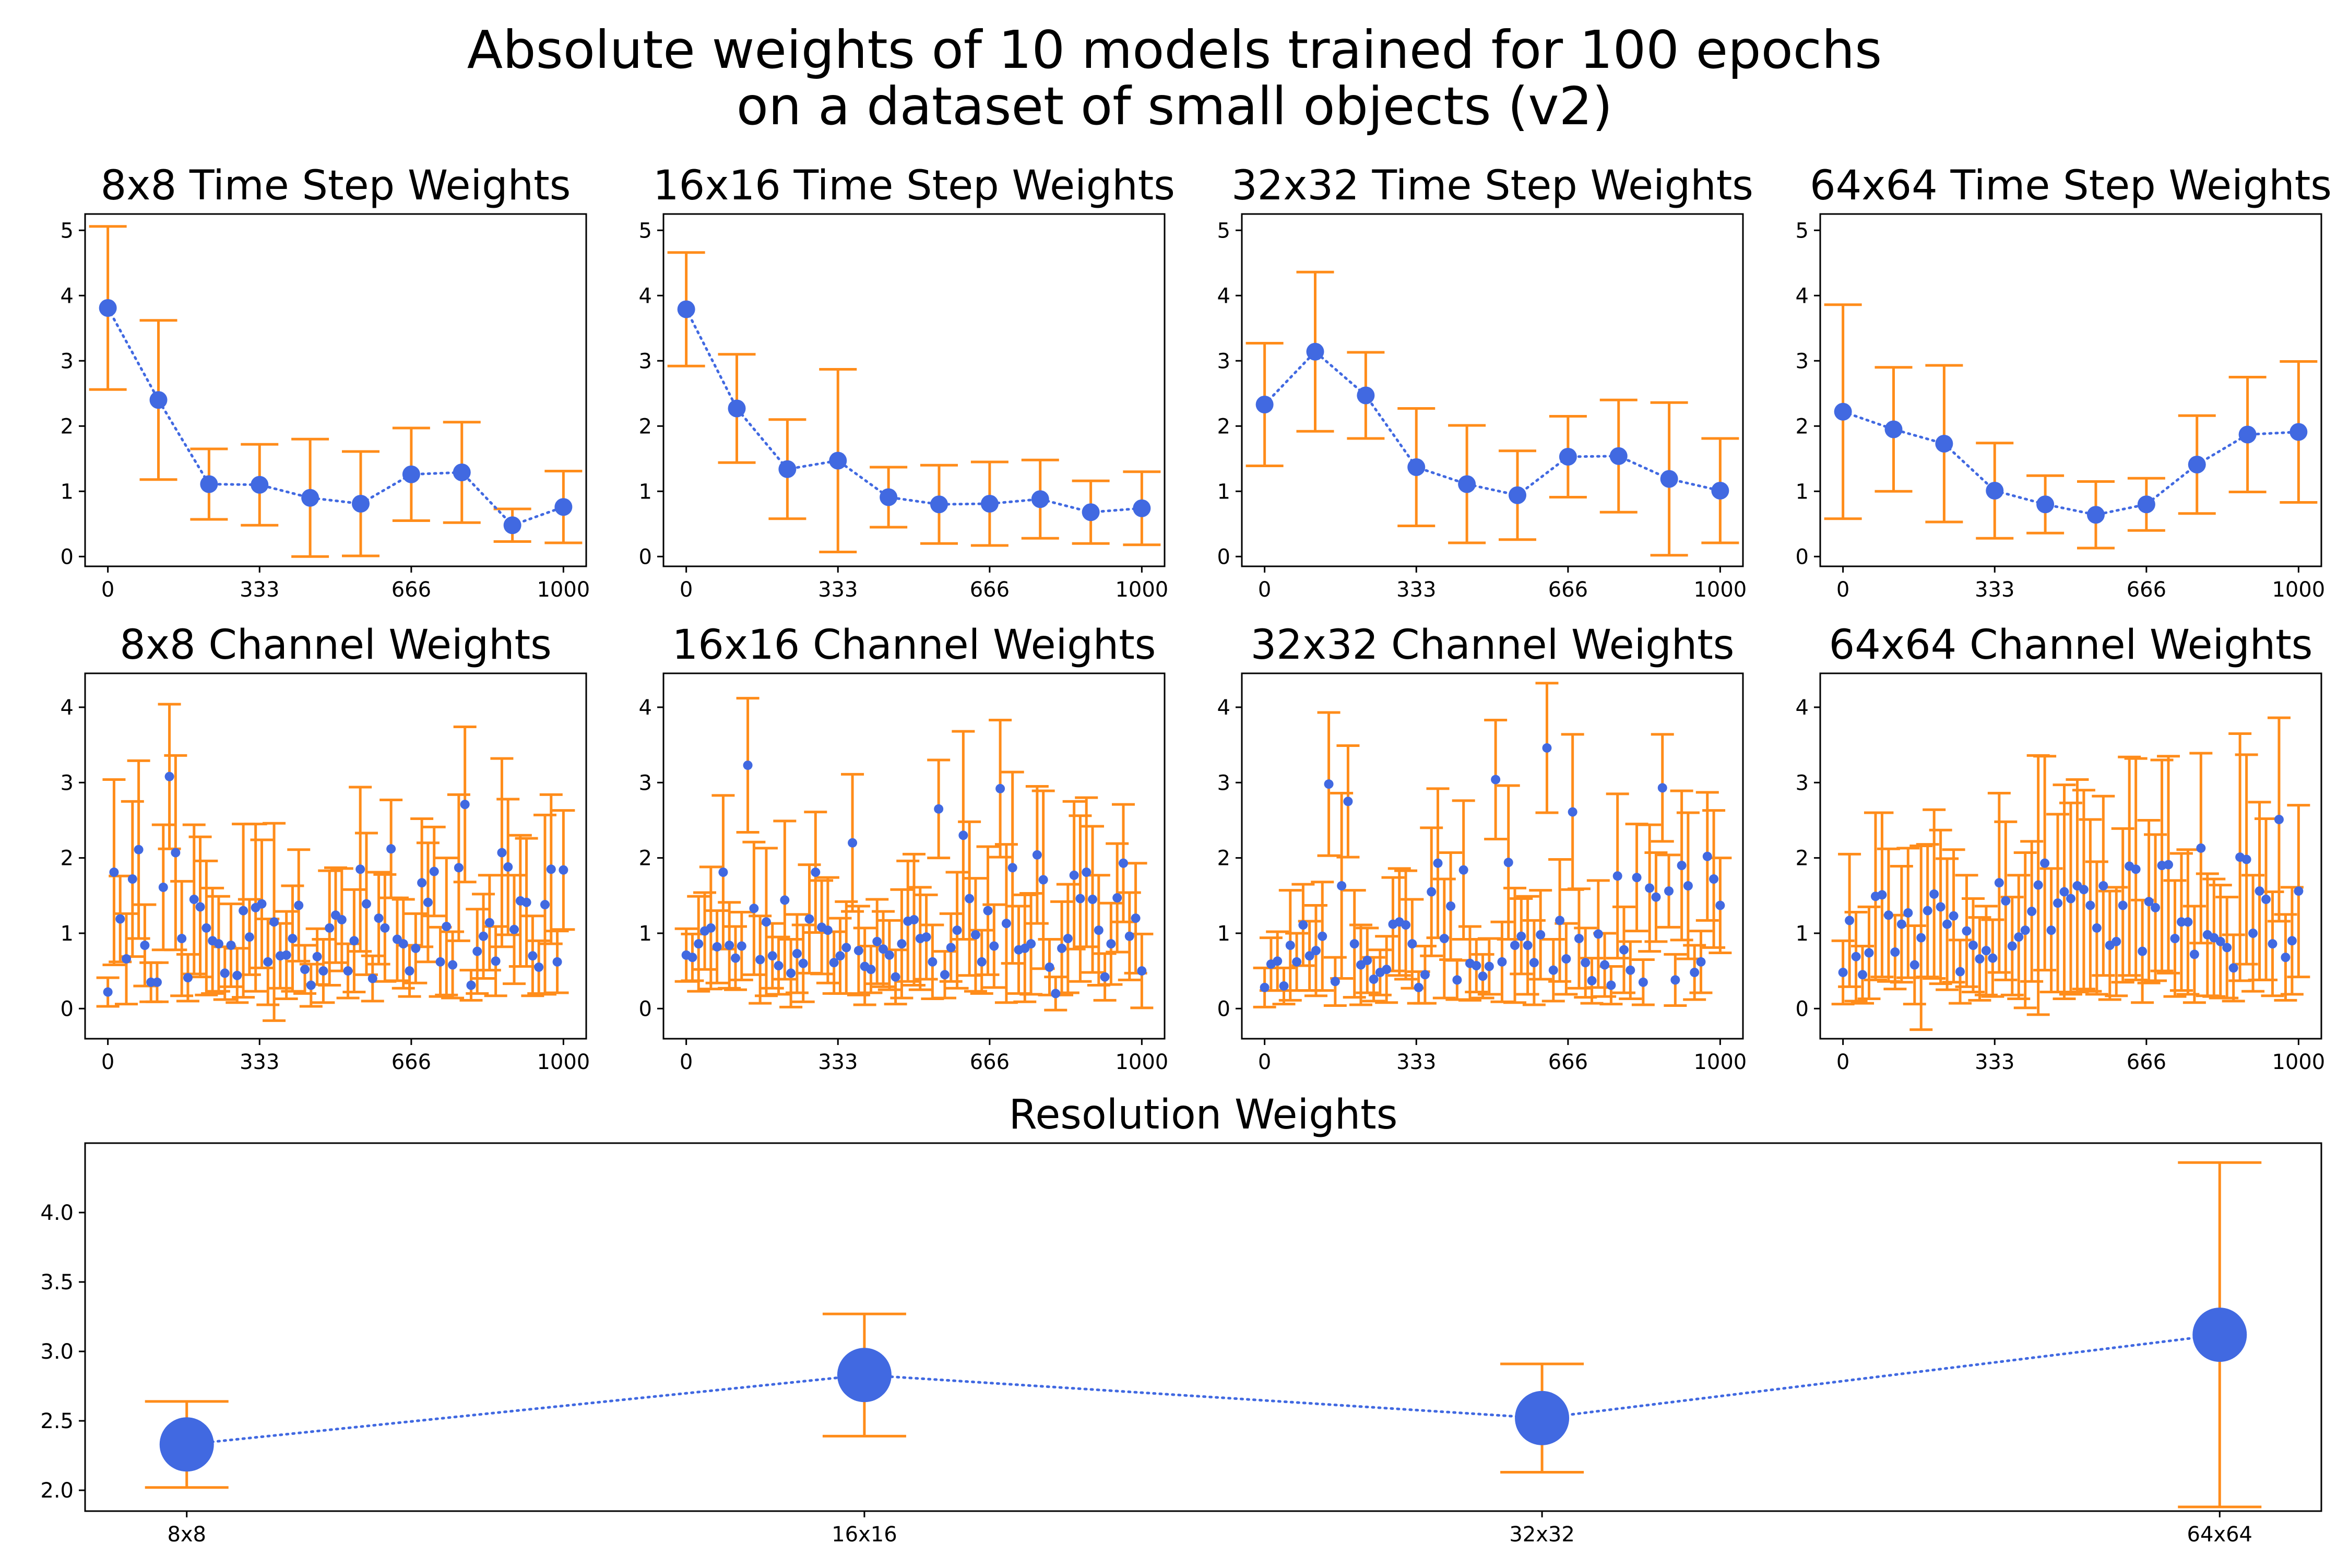 The height and width of the screenshot is (1568, 2349). I want to click on panel-ts32: 32x32 Time Step Weights 0 1 2 3 4 5 0 333 666 1000, so click(1485, 382).